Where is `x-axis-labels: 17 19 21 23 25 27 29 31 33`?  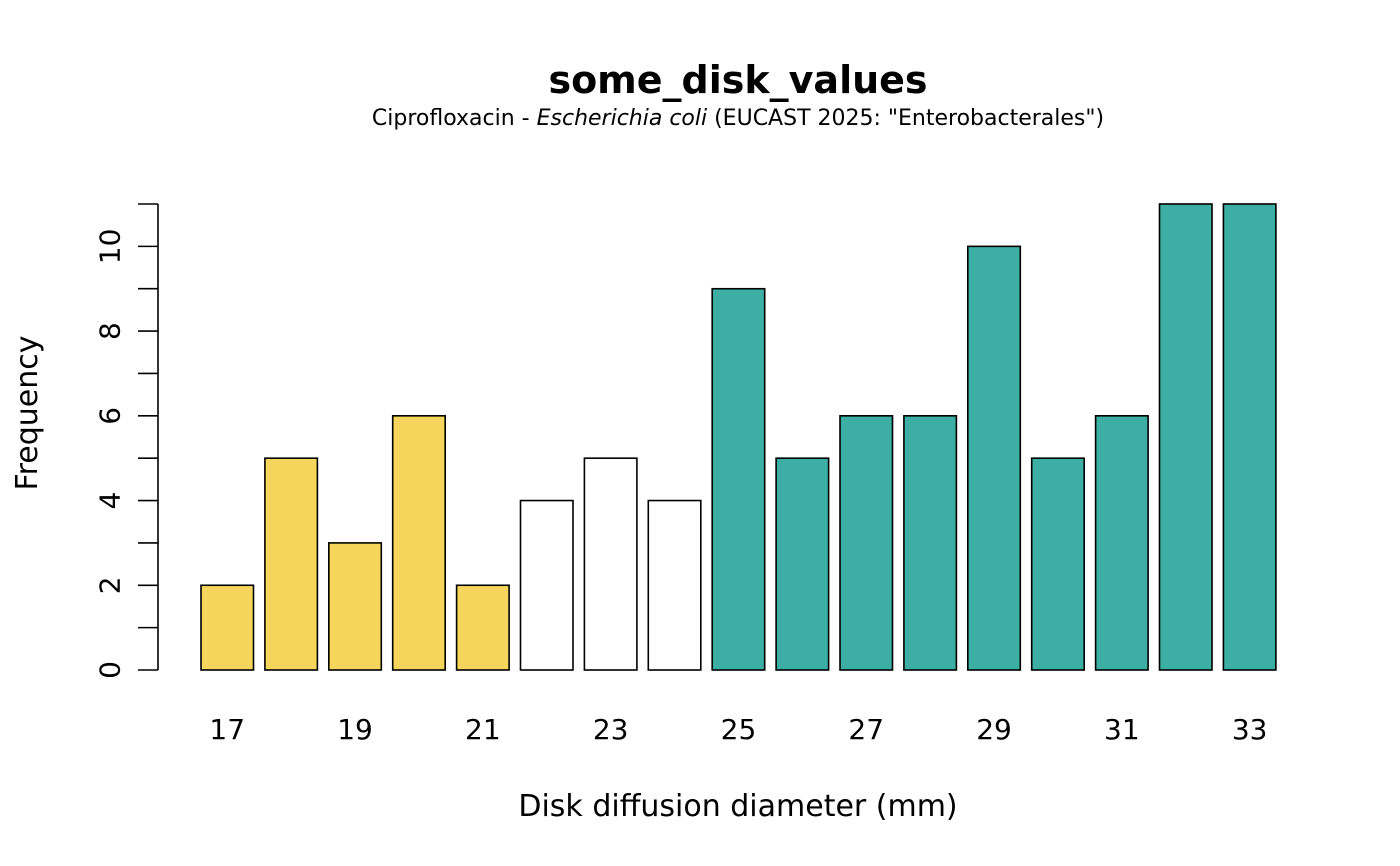
x-axis-labels: 17 19 21 23 25 27 29 31 33 is located at coordinates (738, 729).